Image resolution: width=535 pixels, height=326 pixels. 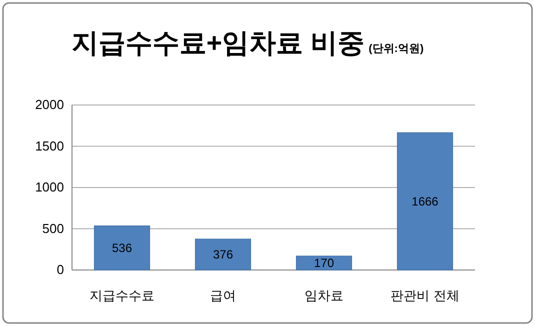 What do you see at coordinates (53, 228) in the screenshot?
I see `y-tick-label: 500` at bounding box center [53, 228].